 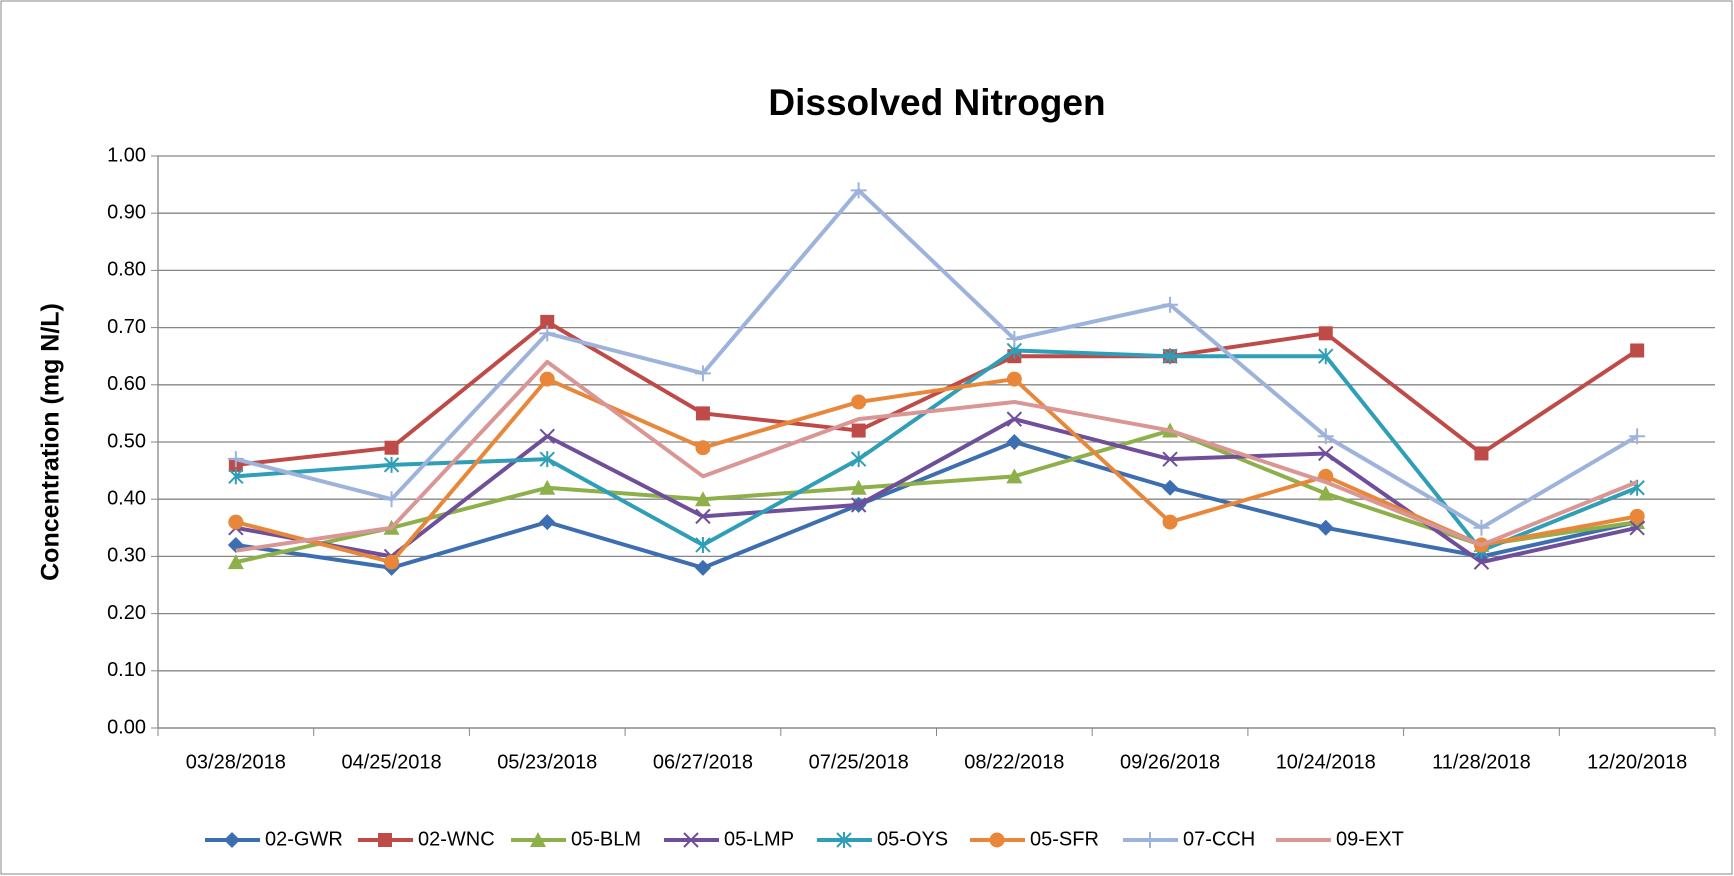 I want to click on y-tick-label: 0.40, so click(x=126, y=498).